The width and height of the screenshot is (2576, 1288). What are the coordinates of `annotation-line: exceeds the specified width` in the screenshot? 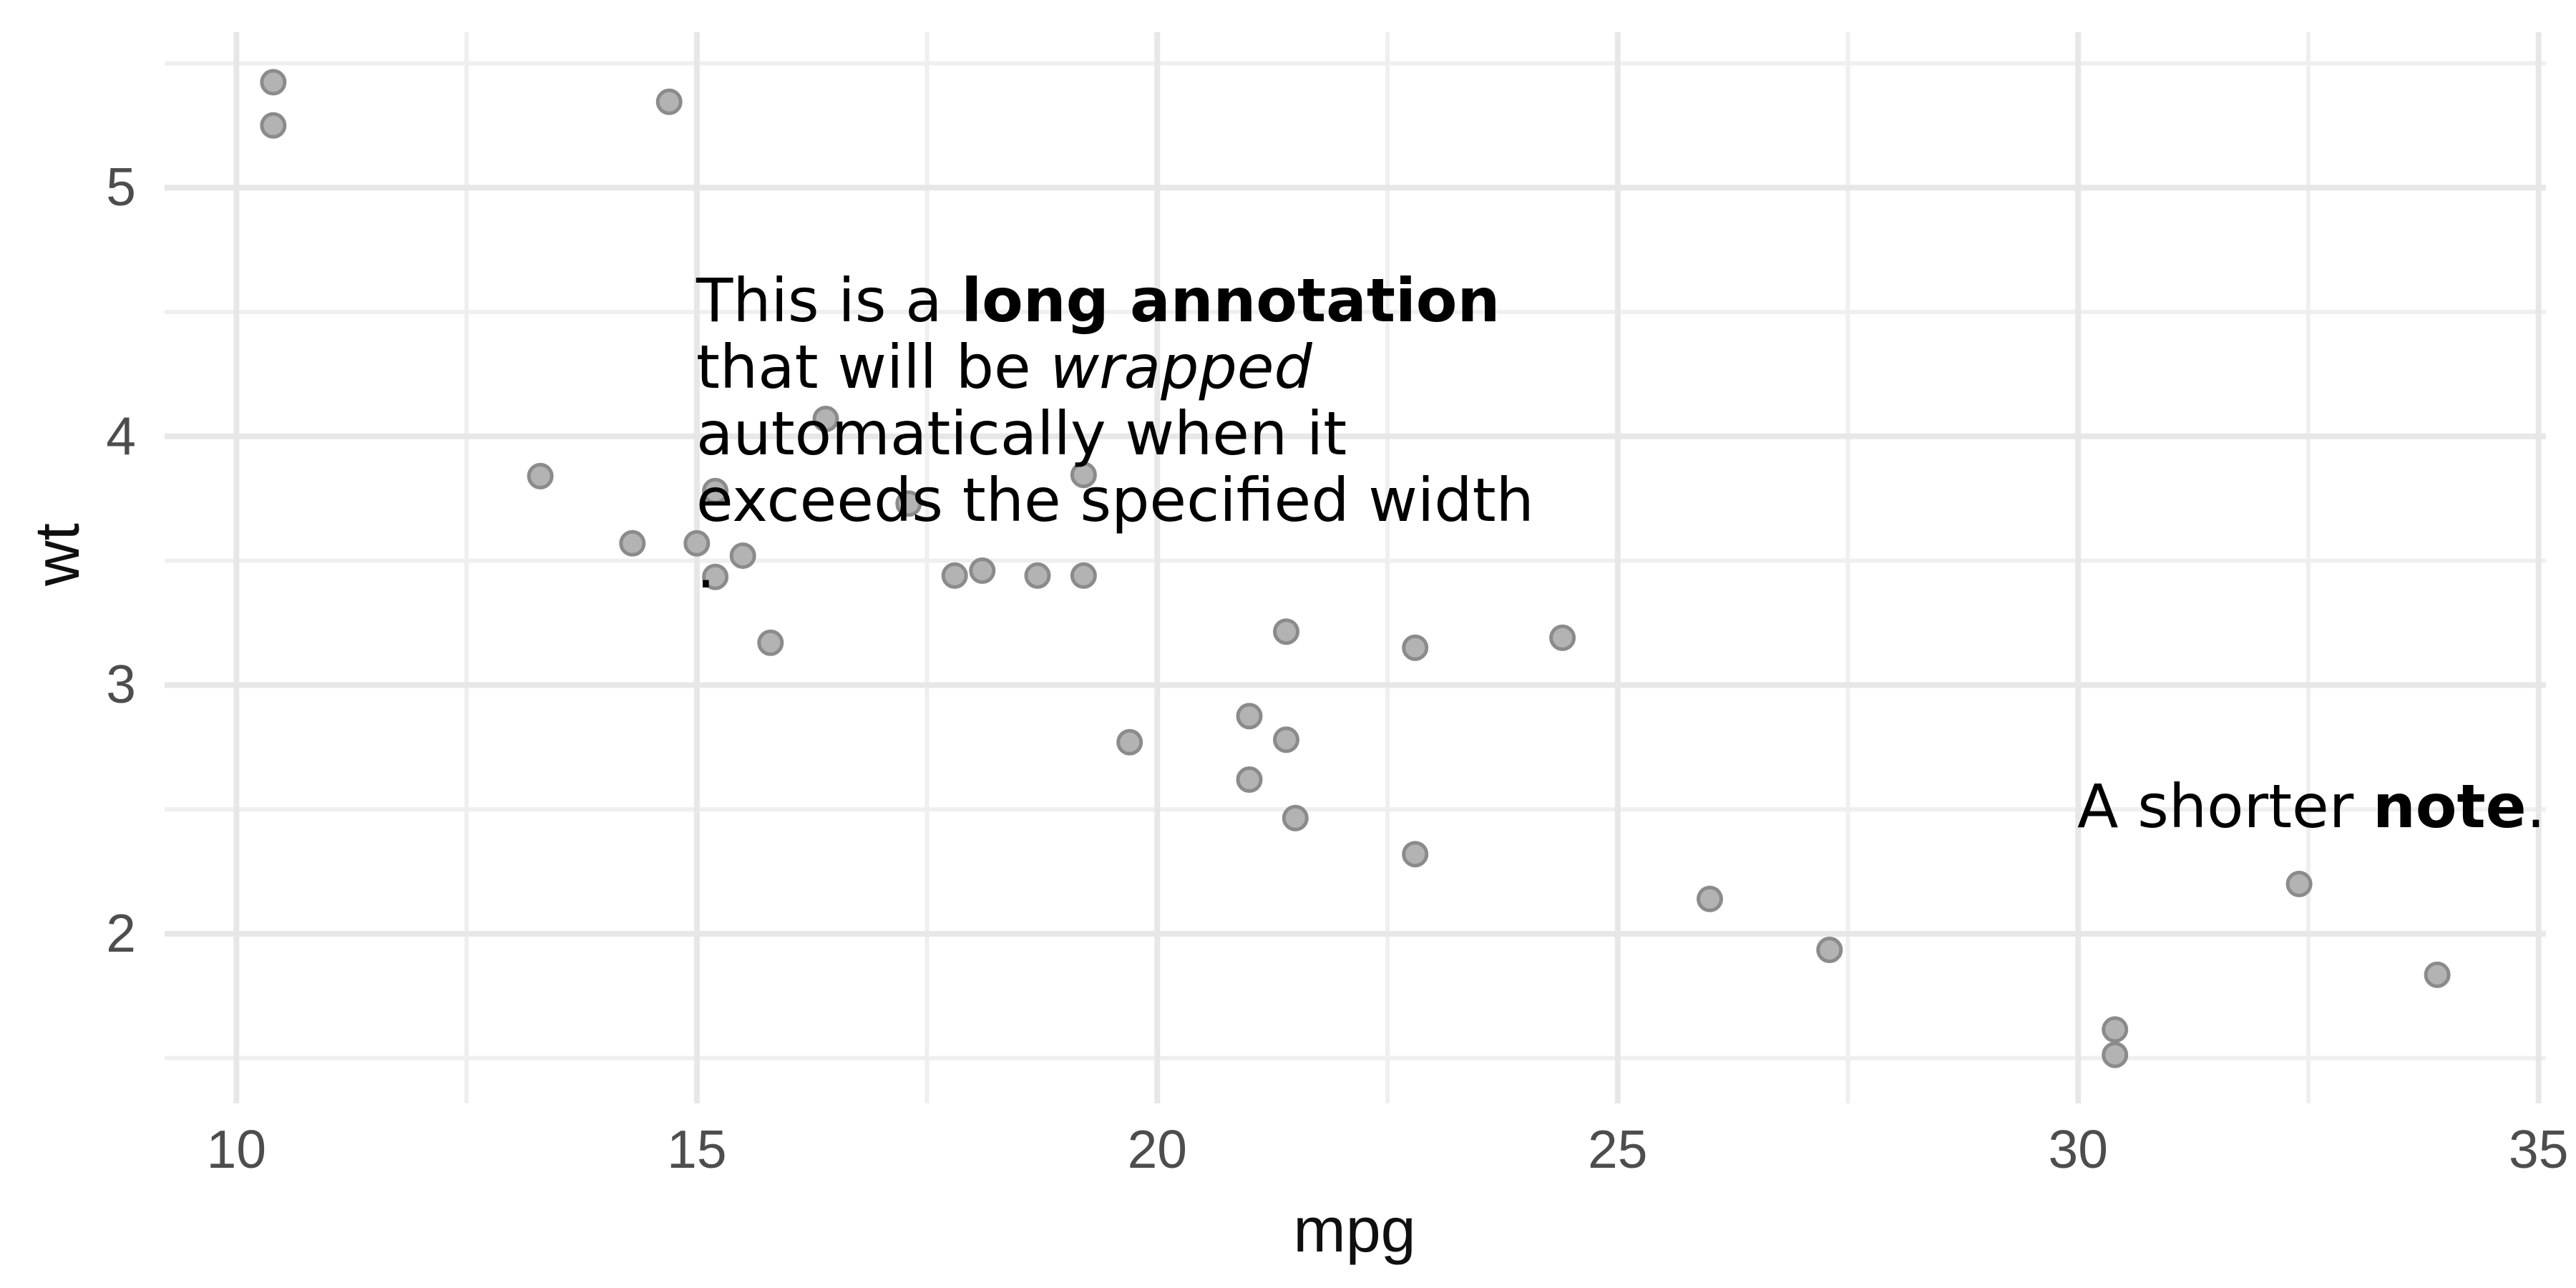 It's located at (1115, 500).